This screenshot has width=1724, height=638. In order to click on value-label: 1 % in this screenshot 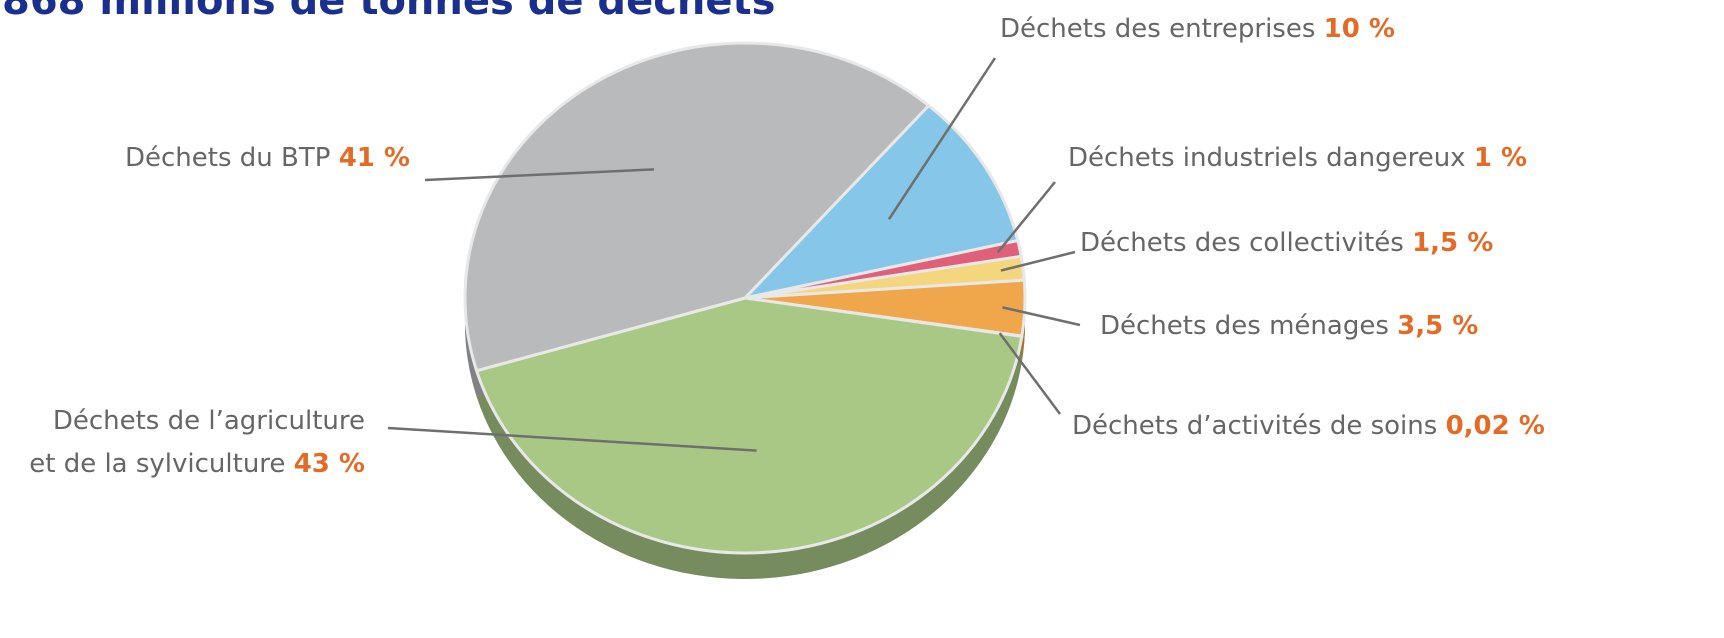, I will do `click(1500, 158)`.